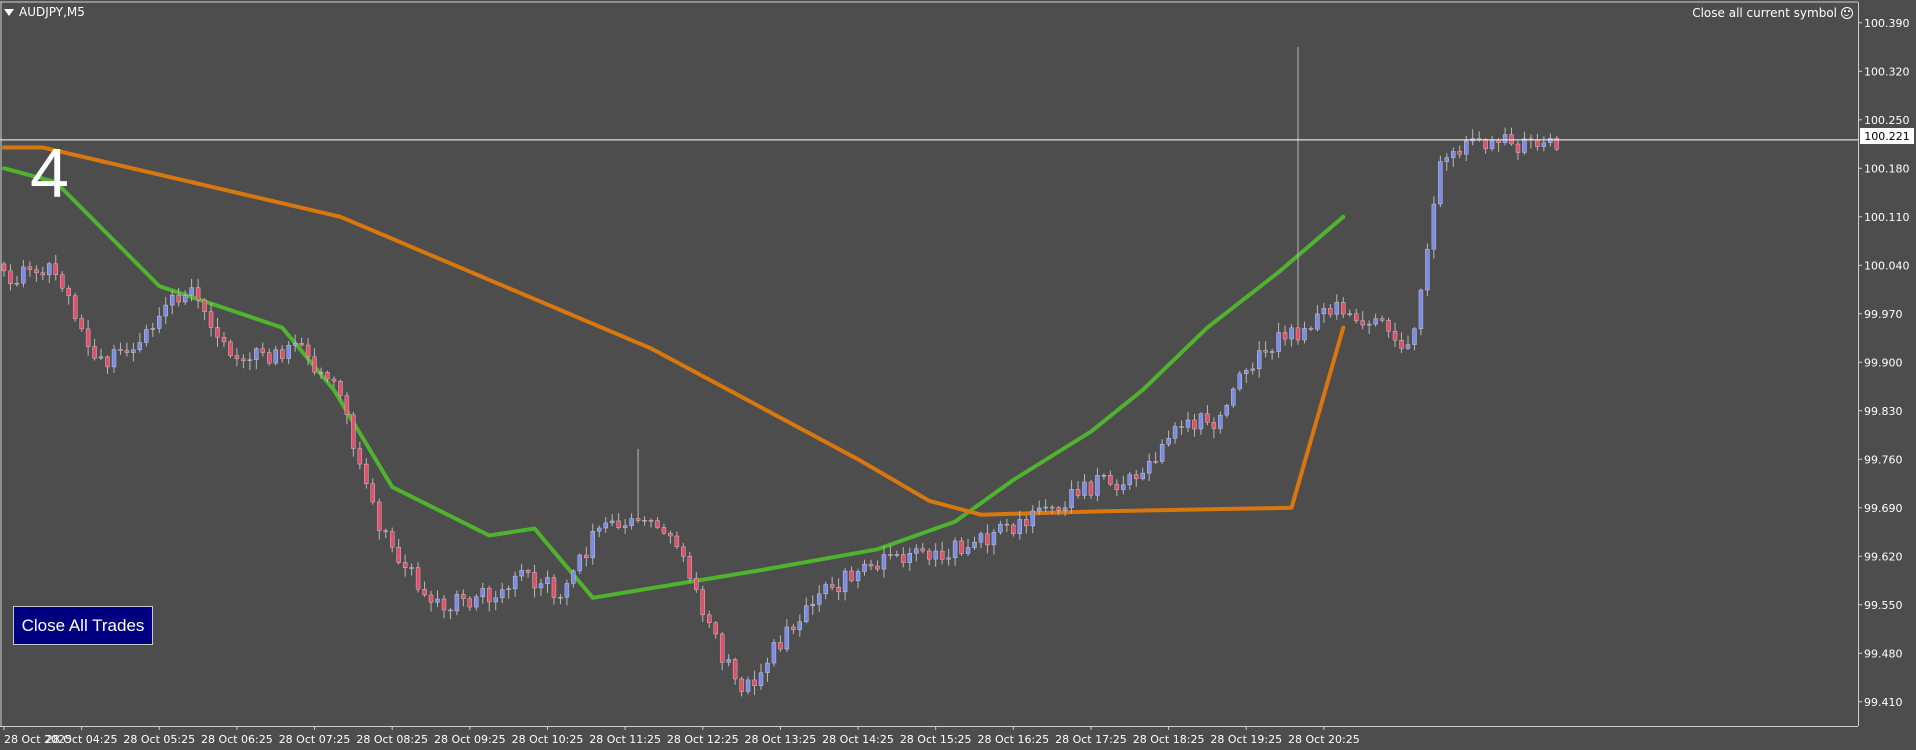 This screenshot has width=1916, height=750. Describe the element at coordinates (82, 739) in the screenshot. I see `x-tick-label: 28 Oct 04:25` at that location.